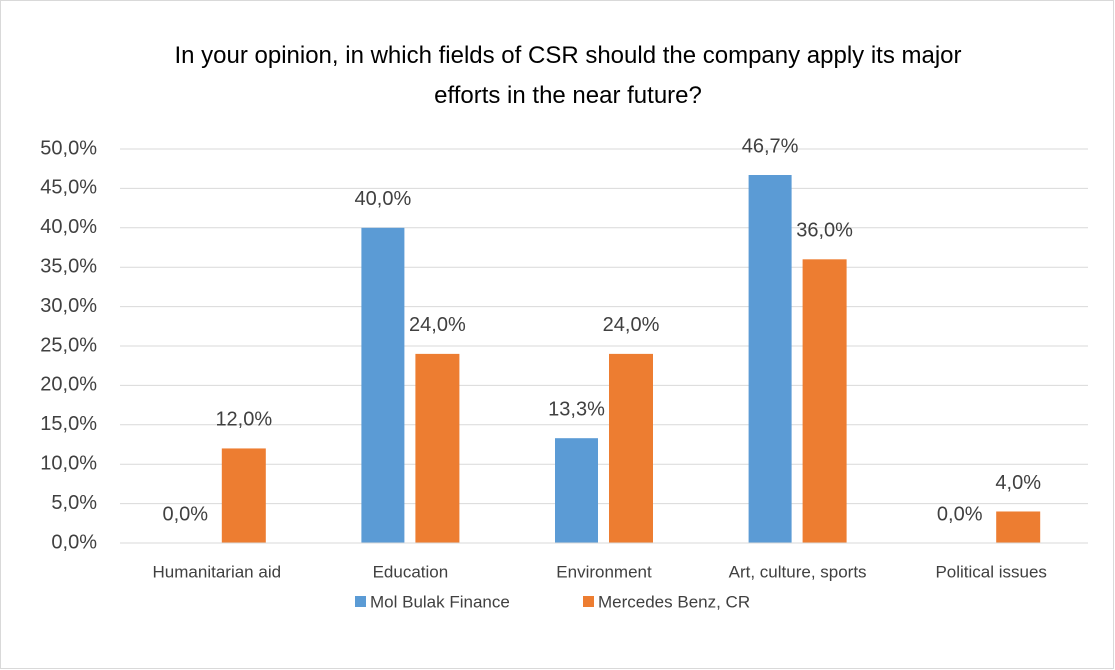 The height and width of the screenshot is (670, 1115). Describe the element at coordinates (68, 463) in the screenshot. I see `y-tick-label: 10,0%` at that location.